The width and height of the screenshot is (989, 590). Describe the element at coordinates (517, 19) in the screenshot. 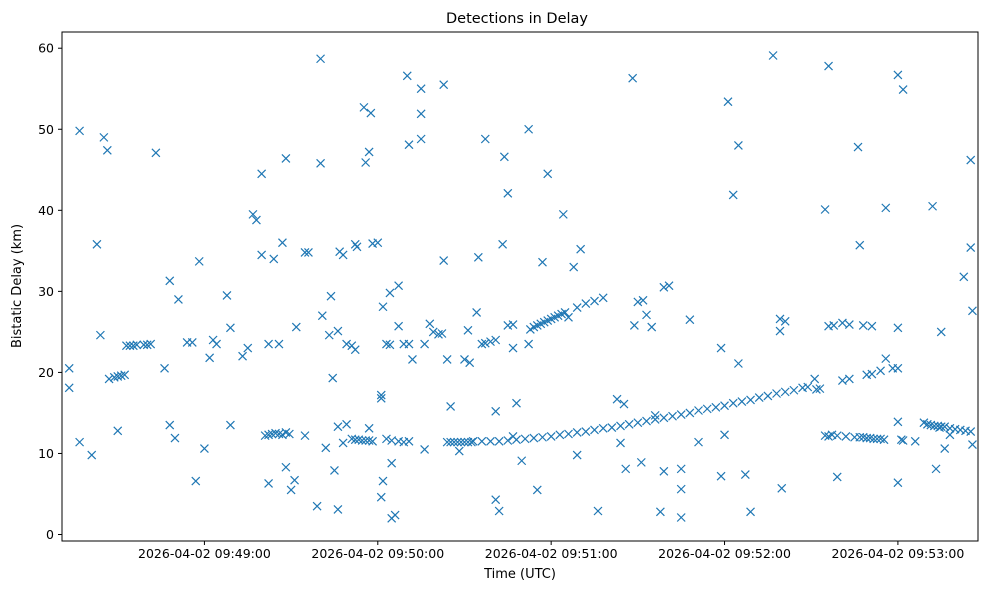

I see `chart-title: Detections in Delay` at that location.